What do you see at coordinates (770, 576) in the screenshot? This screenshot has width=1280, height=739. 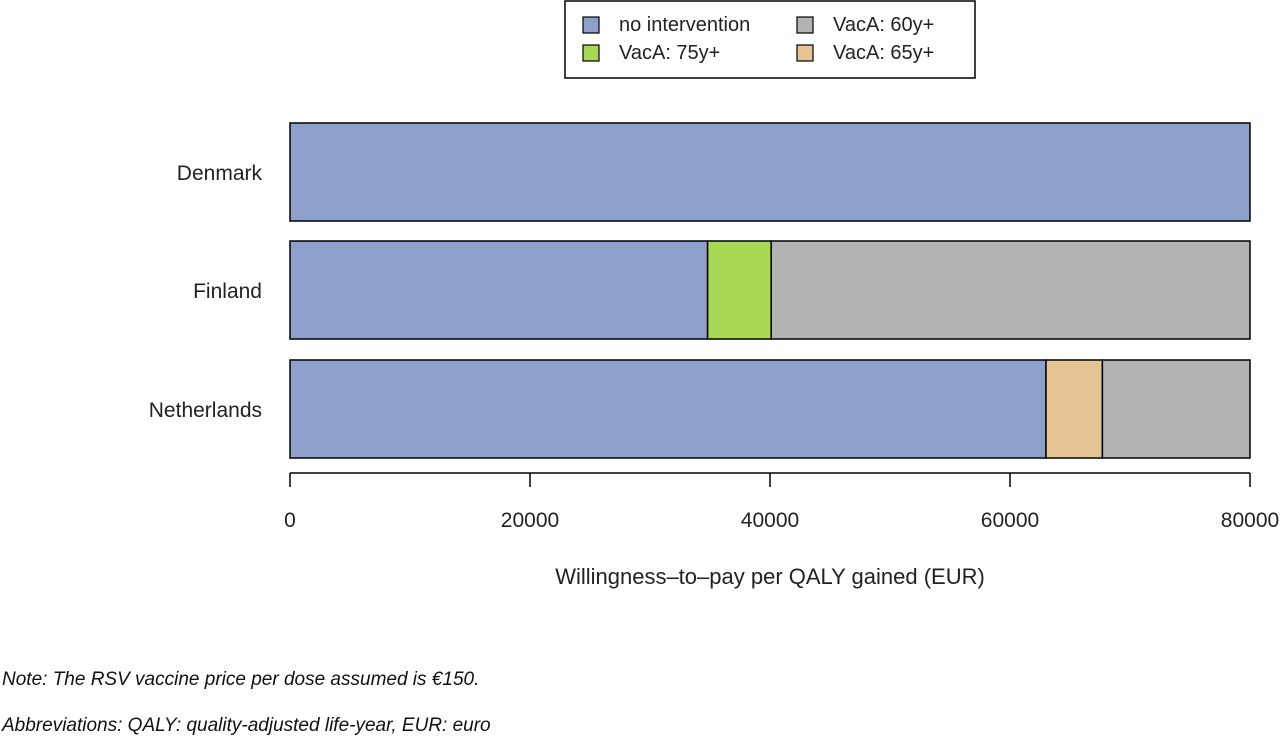 I see `x-axis-label: Willingness–to–pay per QALY gained (EUR)` at bounding box center [770, 576].